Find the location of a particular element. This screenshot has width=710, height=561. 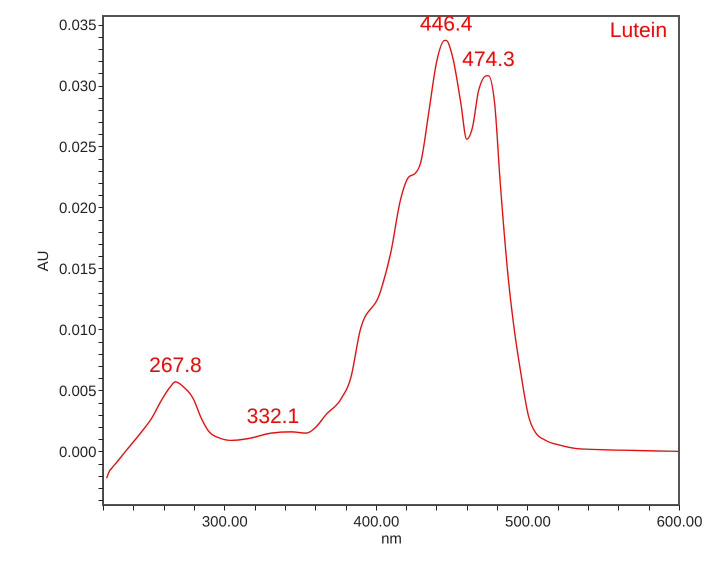

x-tick-label: 300.00 is located at coordinates (225, 522).